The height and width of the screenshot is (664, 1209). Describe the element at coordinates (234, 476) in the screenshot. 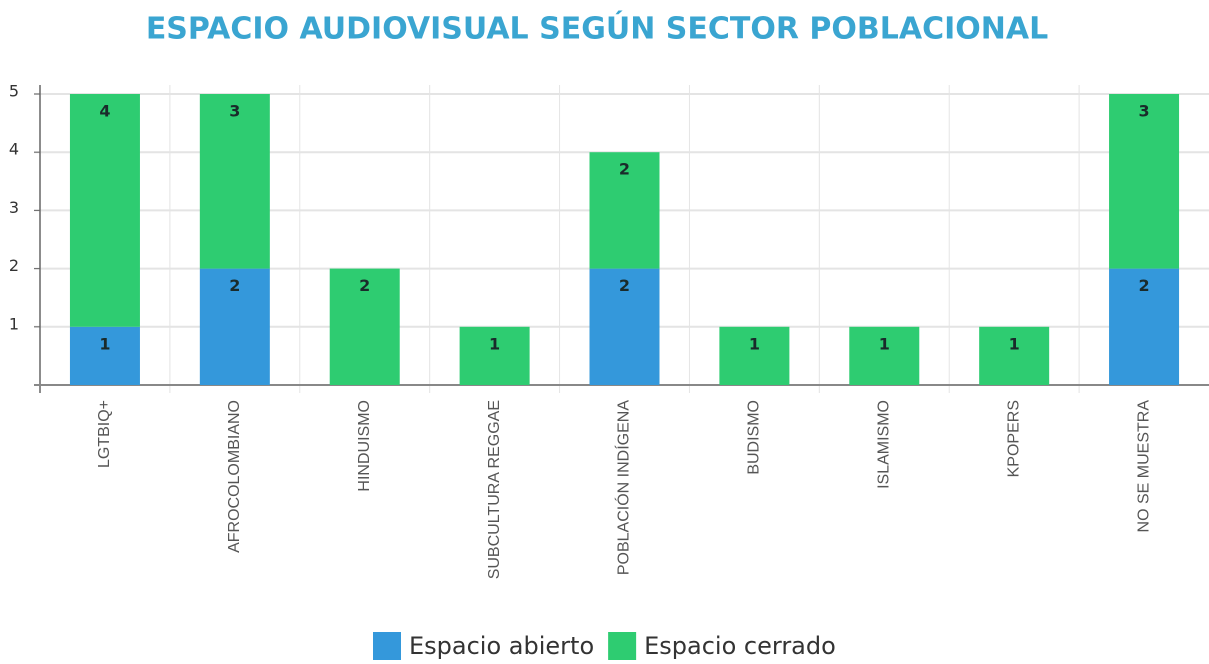

I see `x-tick-label: AFROCOLOMBIANO` at that location.